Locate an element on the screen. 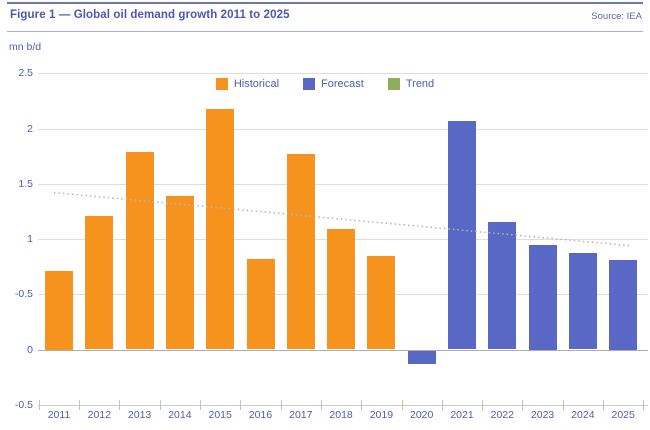 The image size is (650, 430). header-divider-rule is located at coordinates (325, 31).